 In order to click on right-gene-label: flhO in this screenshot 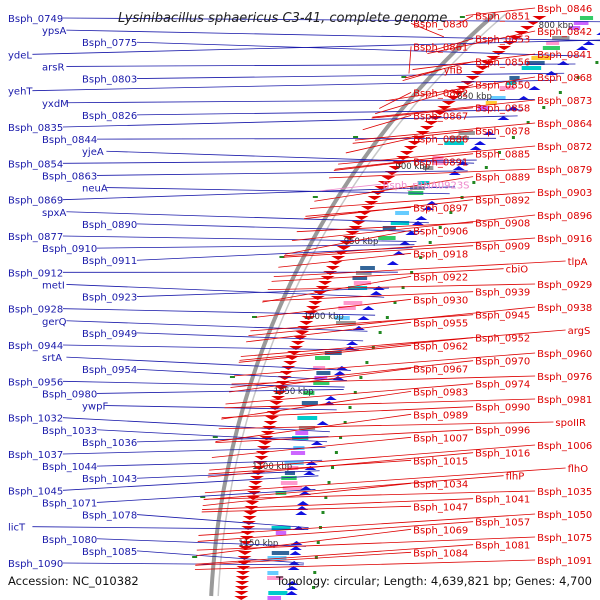, I will do `click(578, 469)`.